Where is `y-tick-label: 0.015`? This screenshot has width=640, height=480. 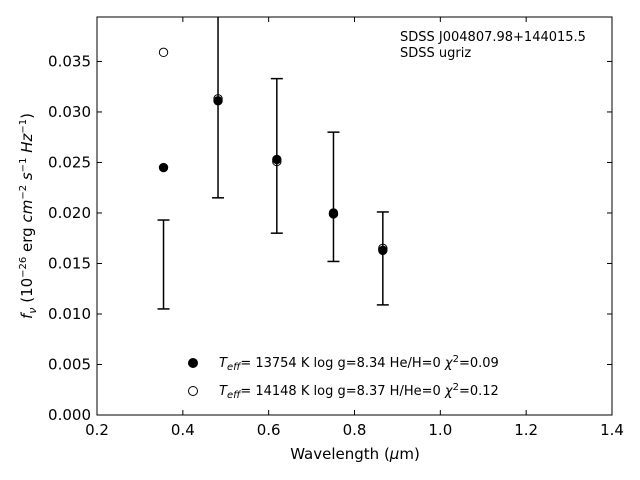 y-tick-label: 0.015 is located at coordinates (69, 263).